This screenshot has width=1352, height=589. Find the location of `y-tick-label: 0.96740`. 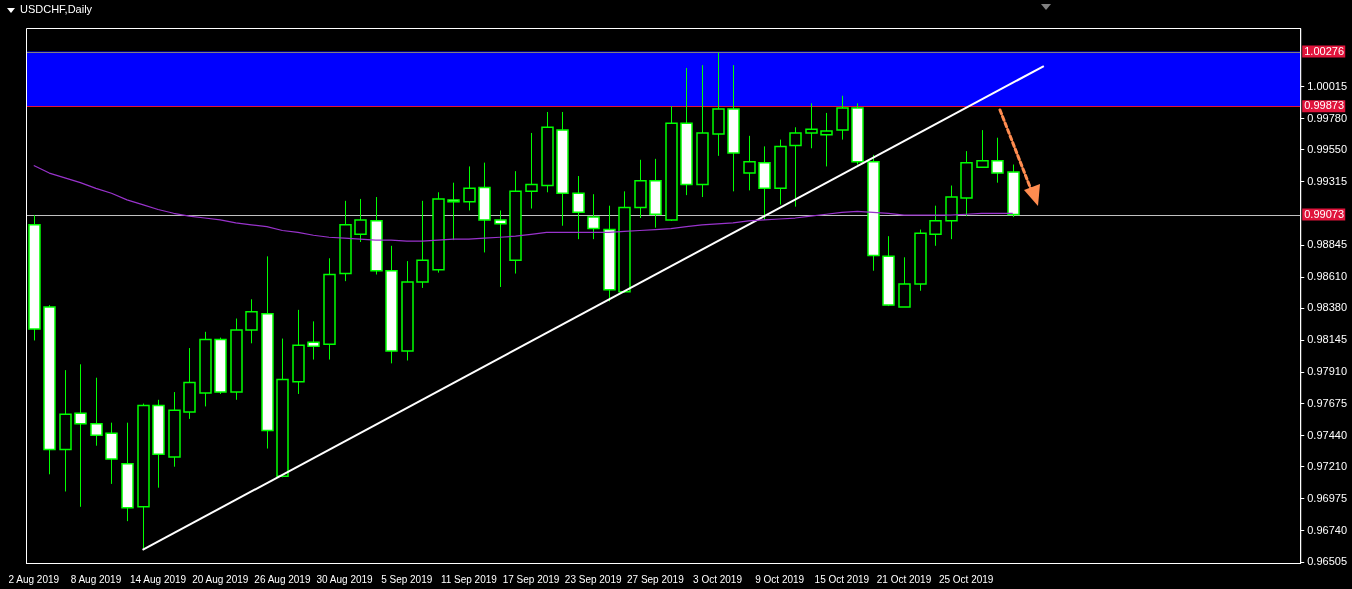

y-tick-label: 0.96740 is located at coordinates (1327, 529).